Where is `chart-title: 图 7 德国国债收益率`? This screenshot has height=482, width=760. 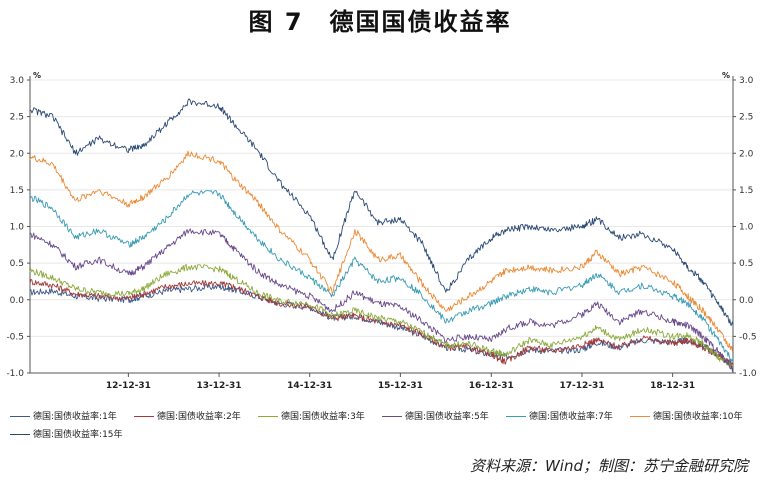 chart-title: 图 7 德国国债收益率 is located at coordinates (380, 19).